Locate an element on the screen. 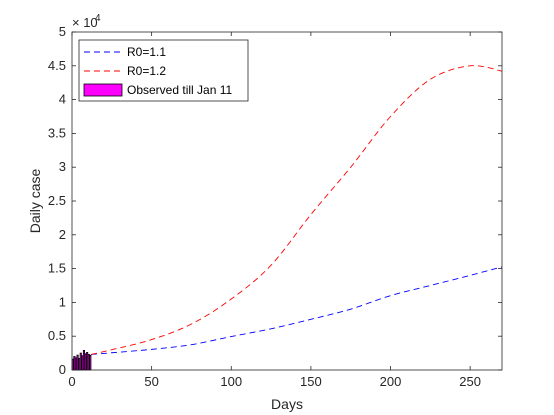  y-tick-label: 3 is located at coordinates (62, 166).